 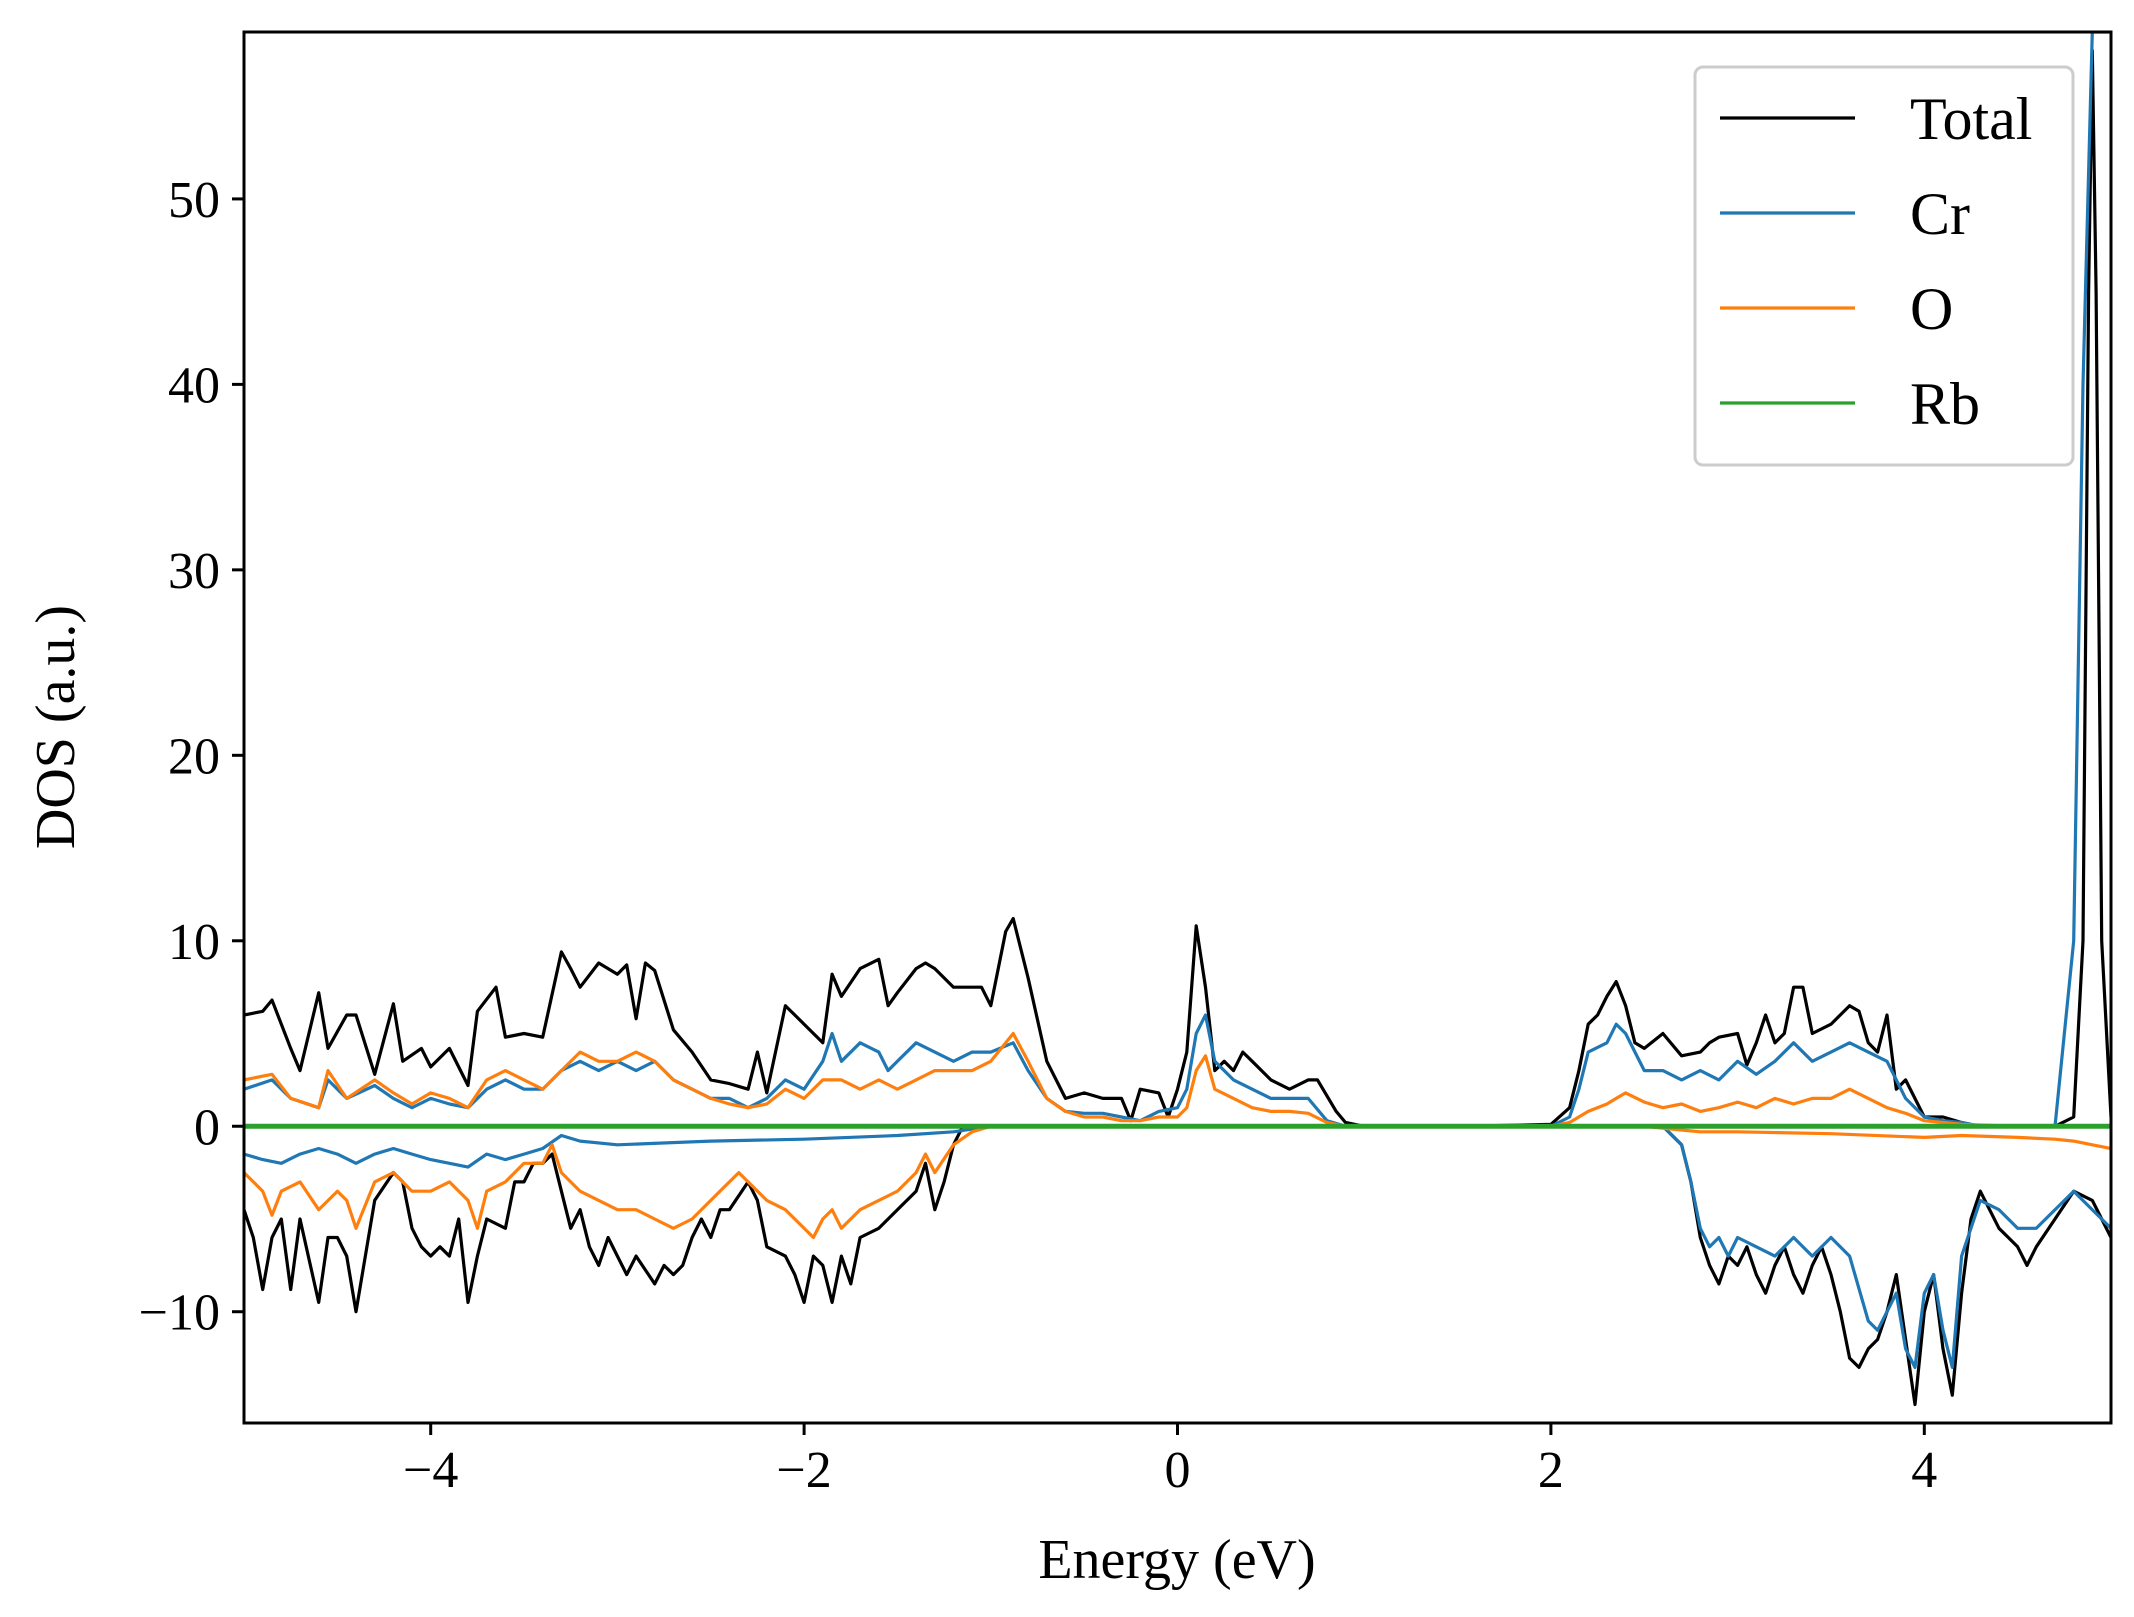 I want to click on y-tick-label: −10, so click(x=179, y=1313).